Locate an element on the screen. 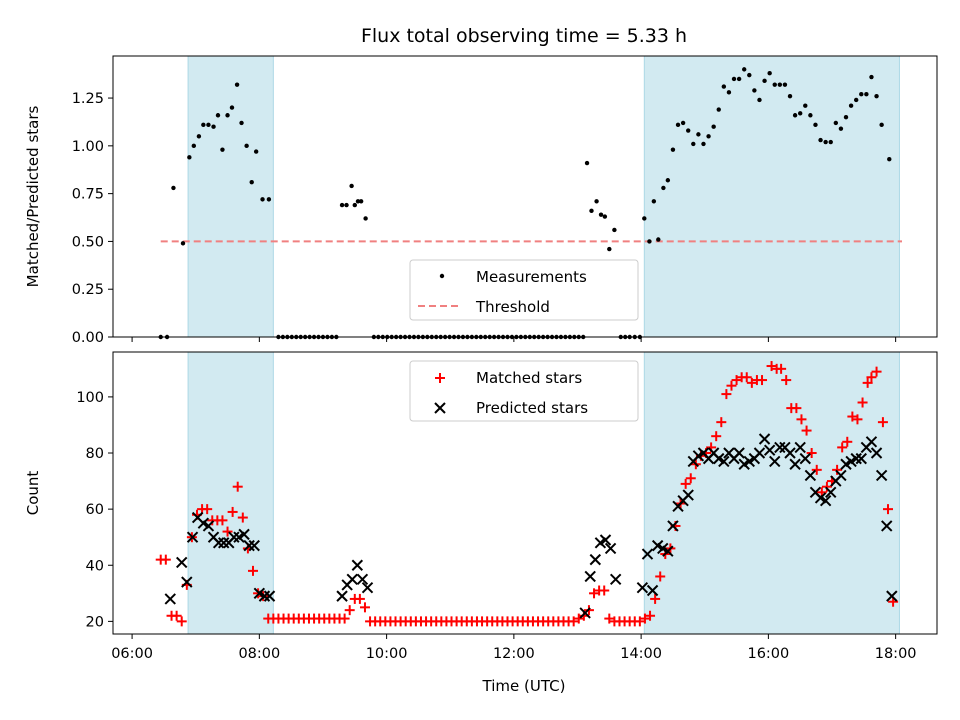 The image size is (960, 720). x-tick-label: 14:00 is located at coordinates (641, 654).